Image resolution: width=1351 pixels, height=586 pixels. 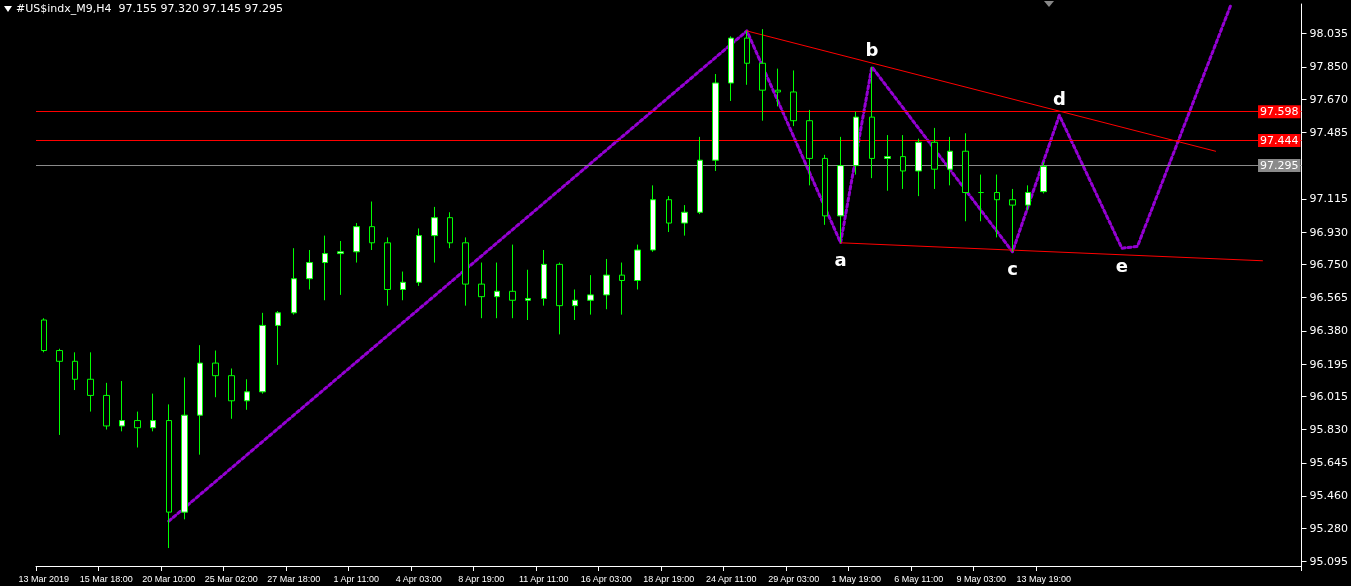 What do you see at coordinates (731, 578) in the screenshot?
I see `x-tick-label: 24 Apr 11:00` at bounding box center [731, 578].